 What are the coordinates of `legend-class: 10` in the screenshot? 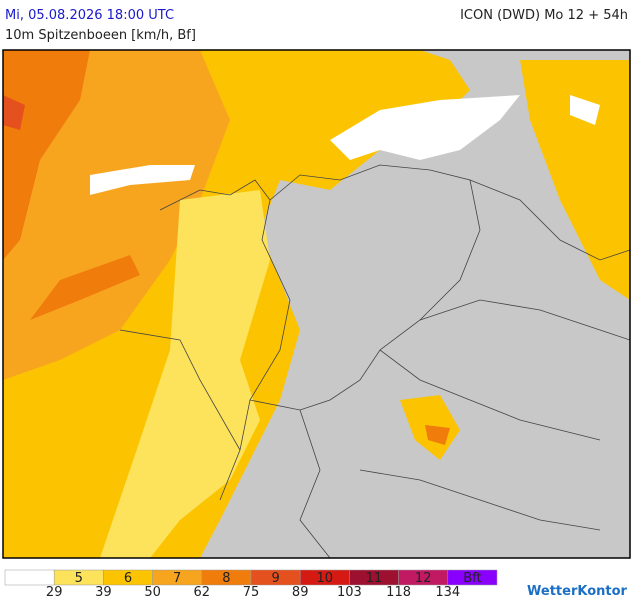 It's located at (325, 578).